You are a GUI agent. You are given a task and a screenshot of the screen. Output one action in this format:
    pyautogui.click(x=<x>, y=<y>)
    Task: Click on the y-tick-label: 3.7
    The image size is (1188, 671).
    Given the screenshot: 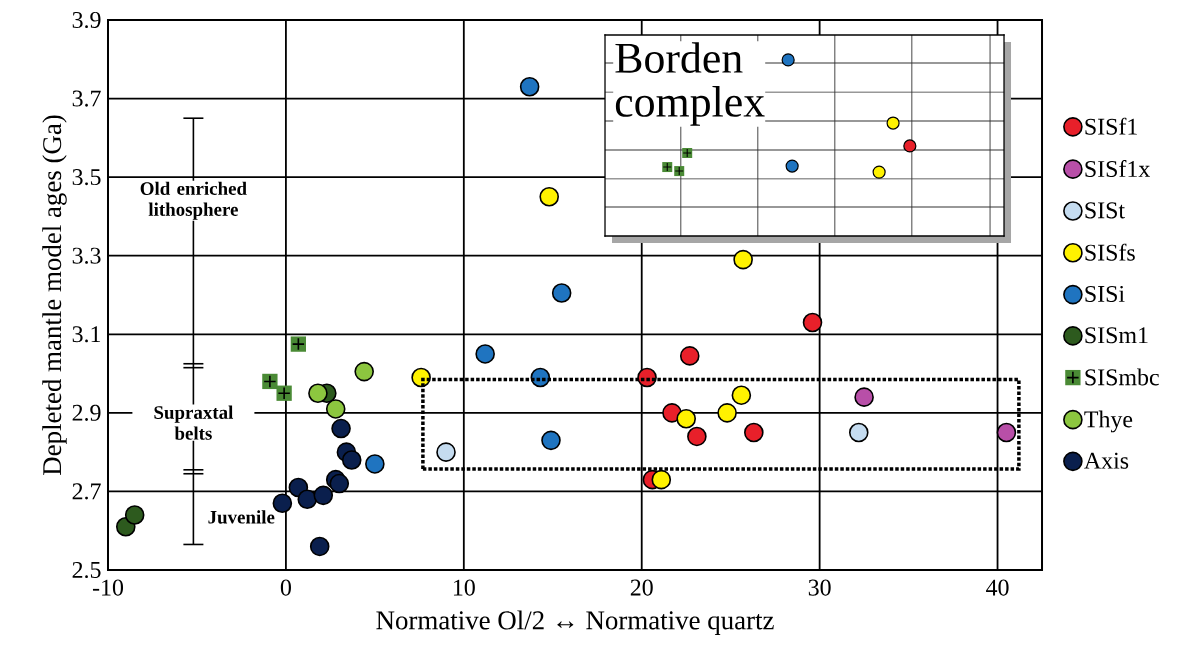 What is the action you would take?
    pyautogui.click(x=86, y=98)
    